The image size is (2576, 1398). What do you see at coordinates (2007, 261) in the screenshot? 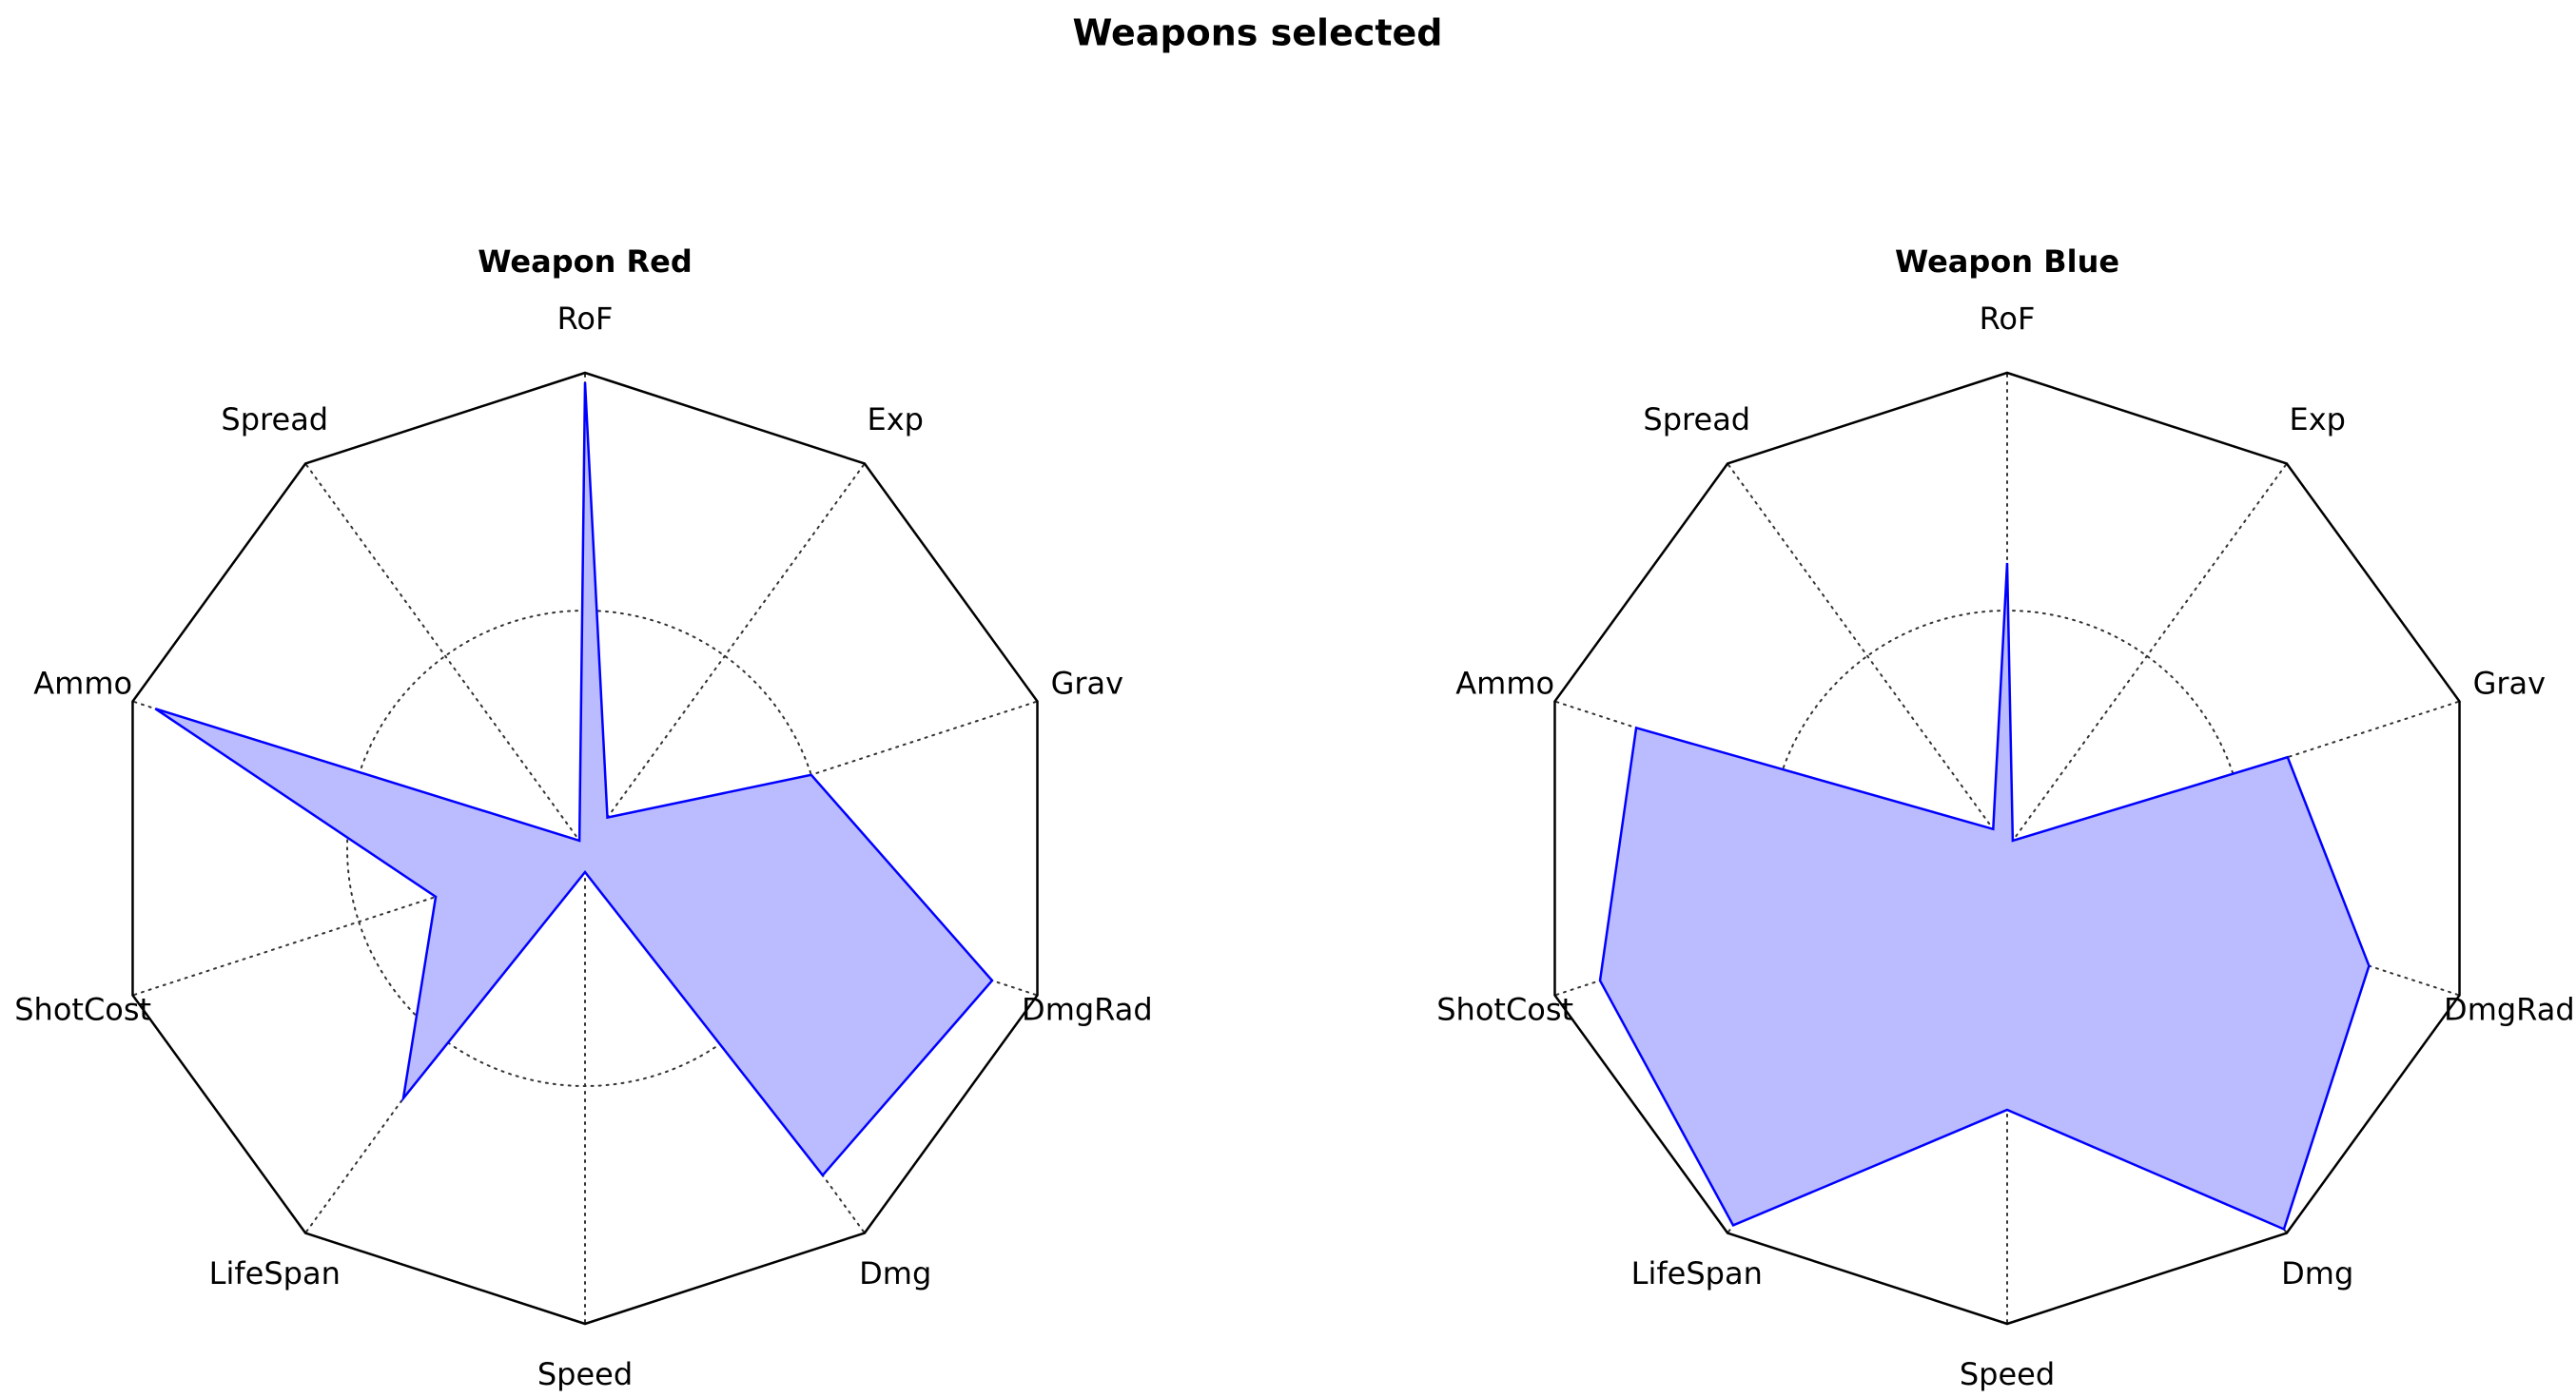
I see `panel-title: Weapon Blue` at bounding box center [2007, 261].